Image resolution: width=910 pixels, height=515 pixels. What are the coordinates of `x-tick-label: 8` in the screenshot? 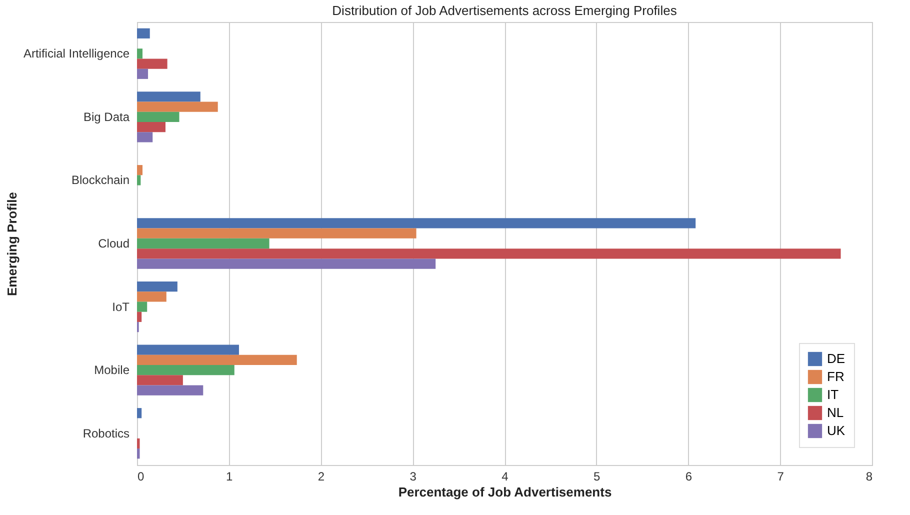 It's located at (869, 477).